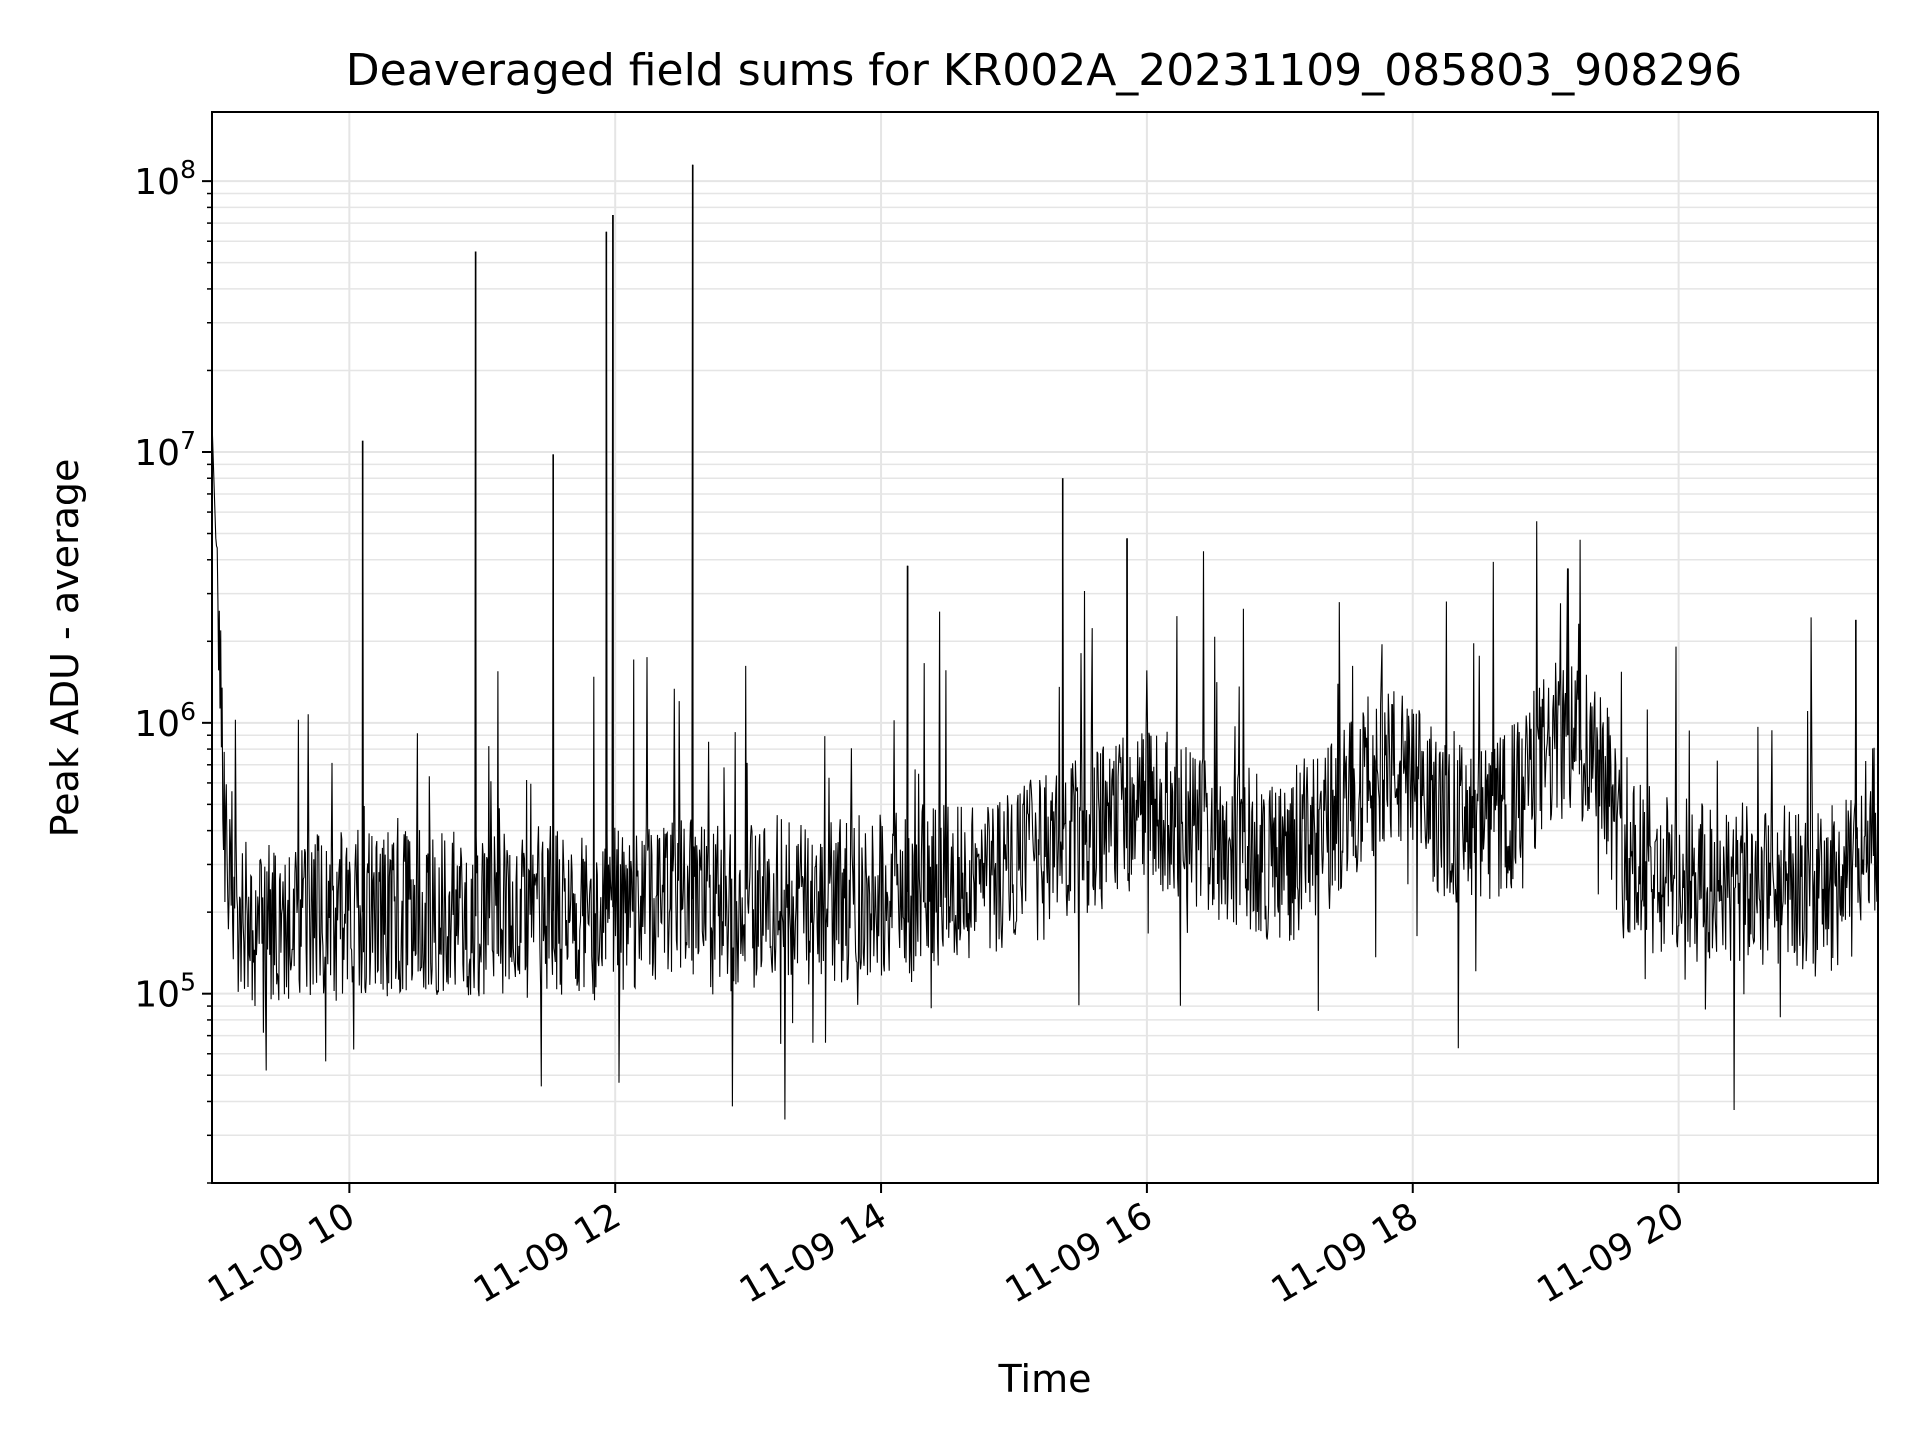  What do you see at coordinates (65, 648) in the screenshot?
I see `y-axis-label: Peak ADU - average` at bounding box center [65, 648].